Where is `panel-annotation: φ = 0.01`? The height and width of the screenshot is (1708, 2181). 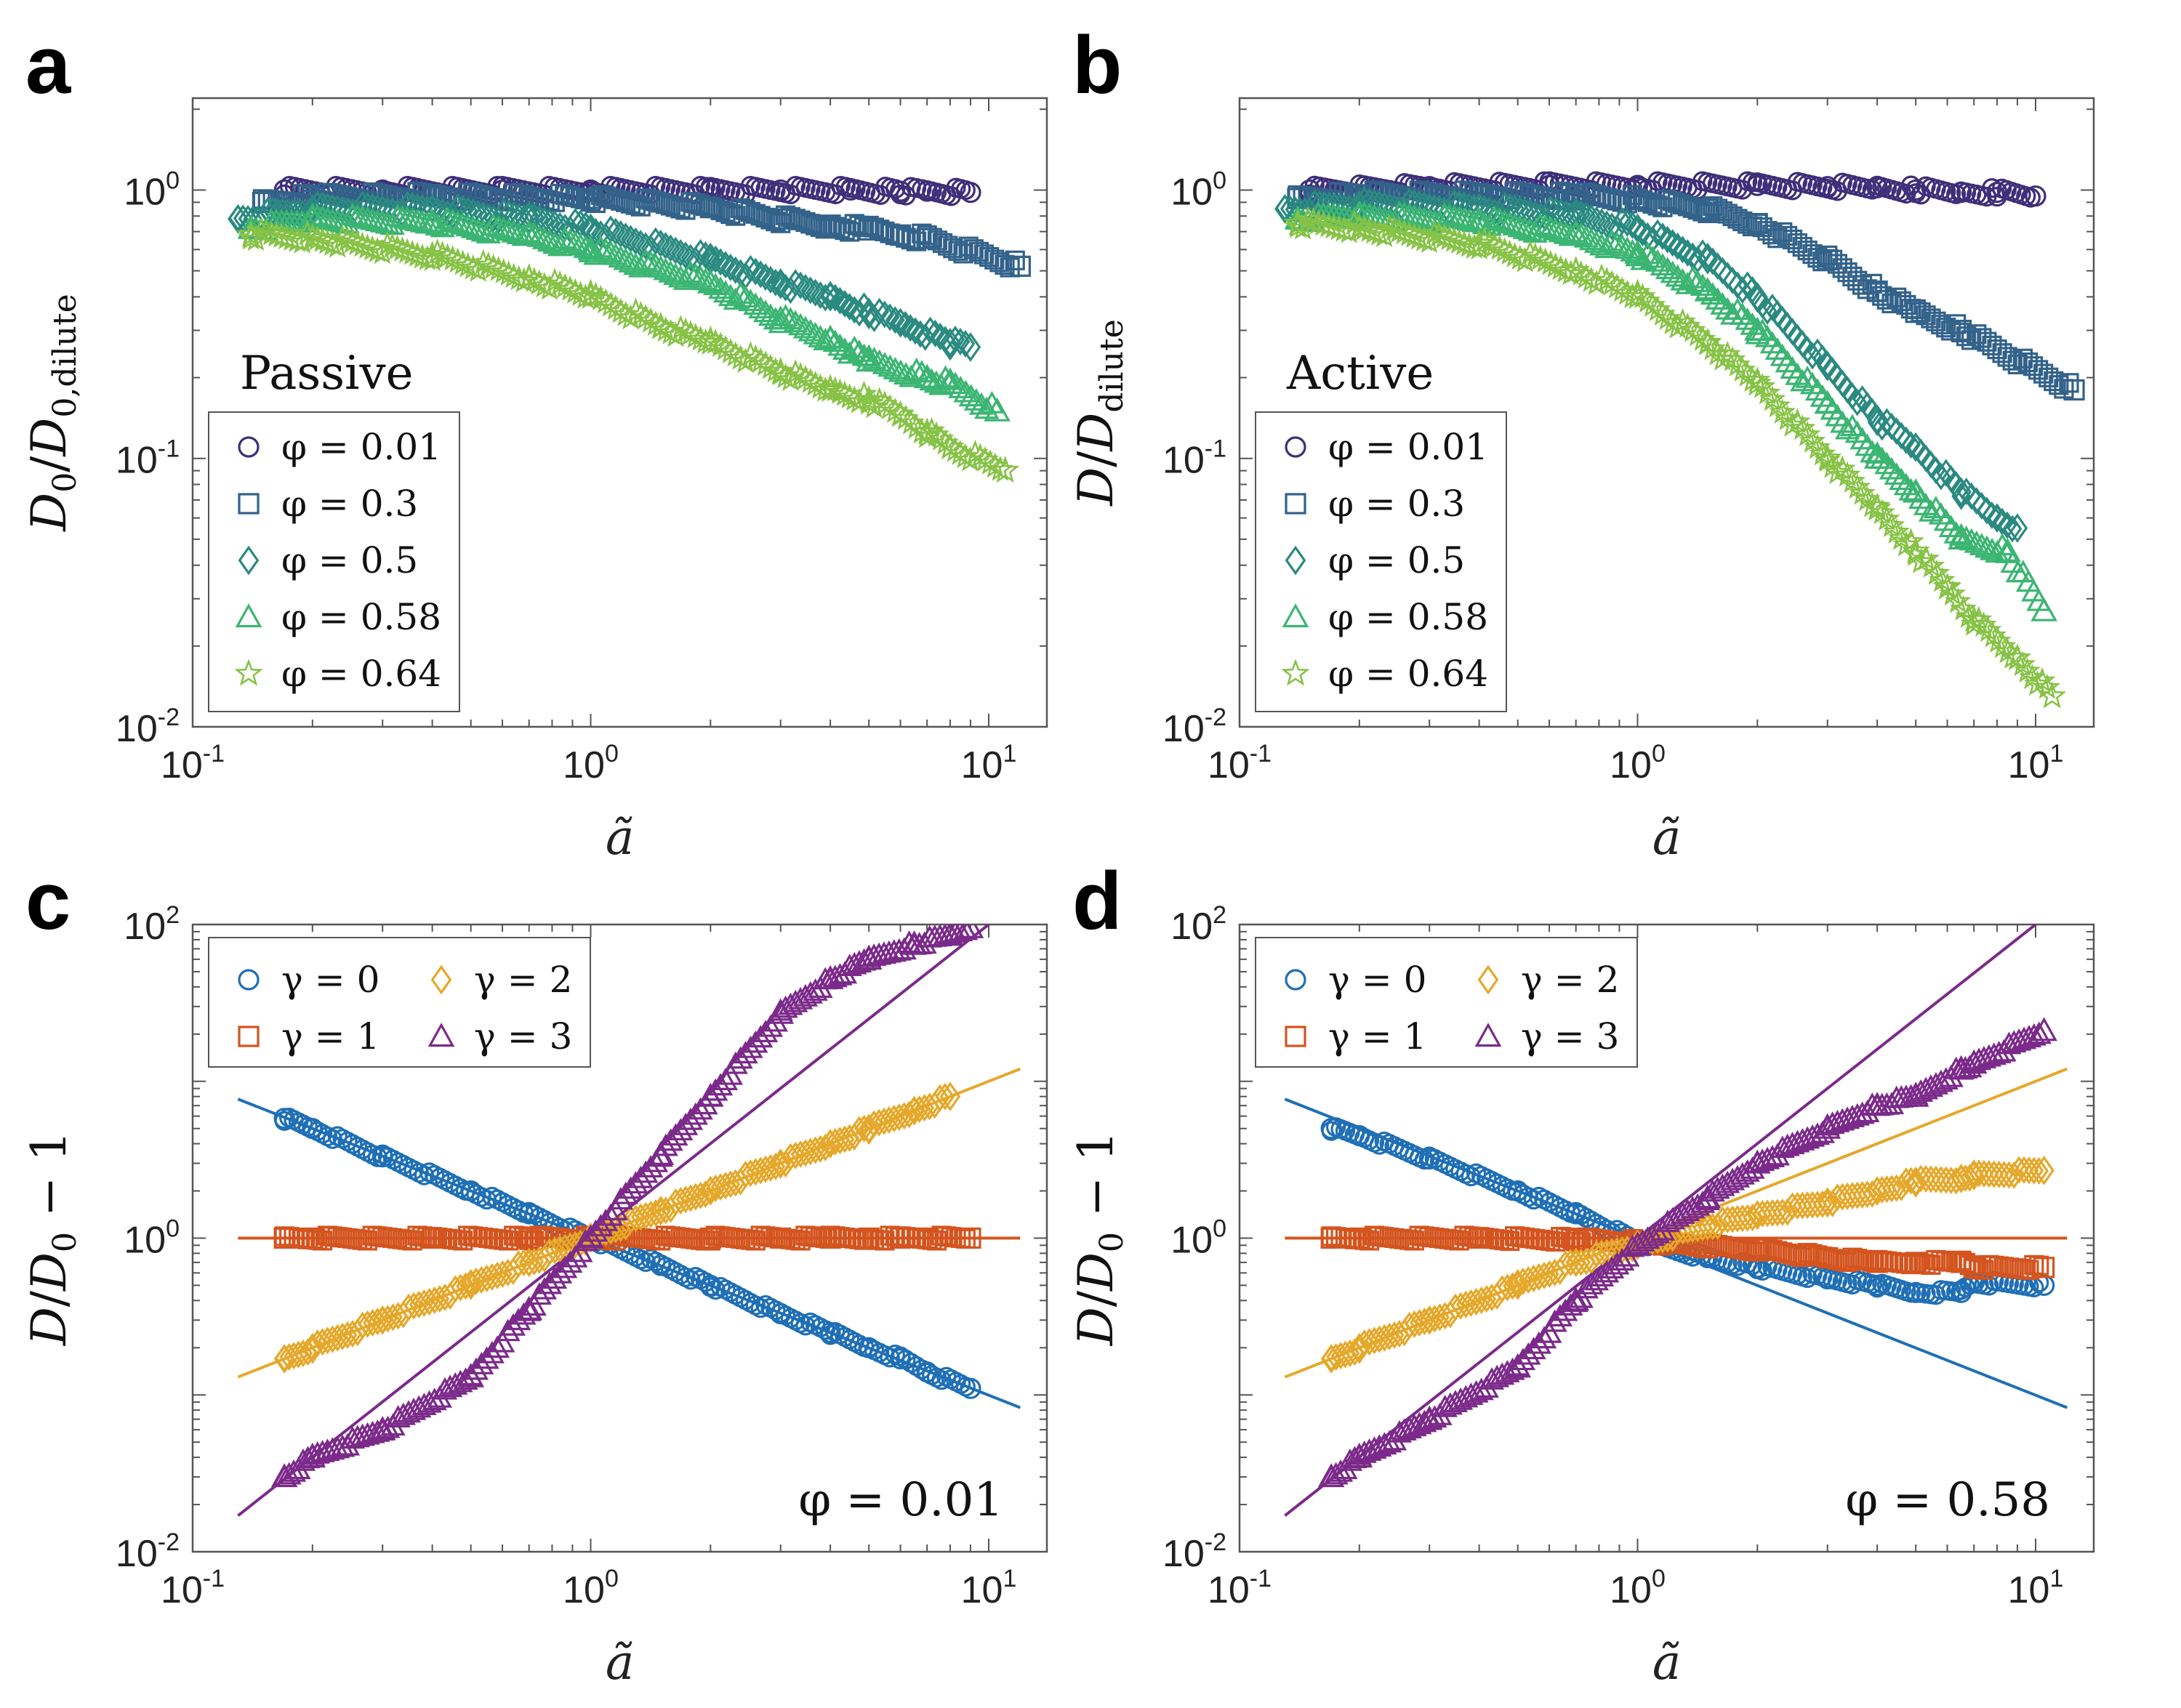
panel-annotation: φ = 0.01 is located at coordinates (900, 1500).